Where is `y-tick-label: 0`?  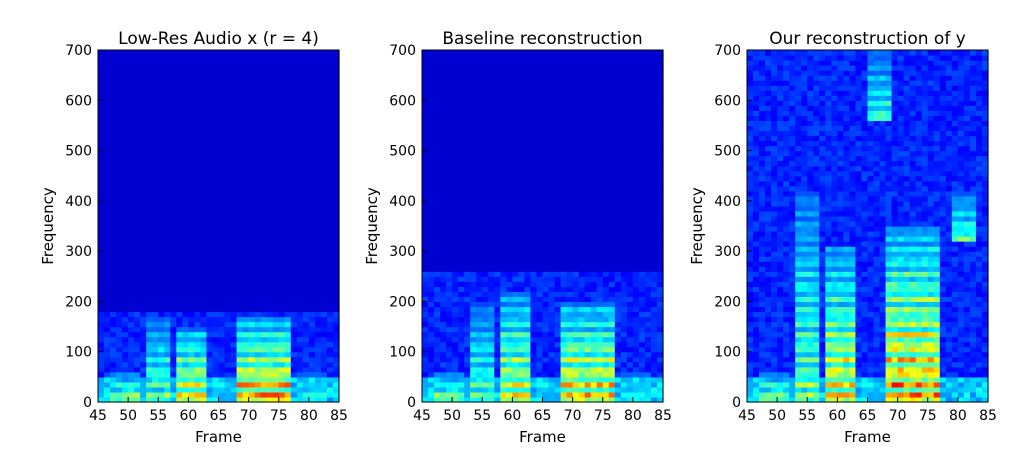 y-tick-label: 0 is located at coordinates (87, 403).